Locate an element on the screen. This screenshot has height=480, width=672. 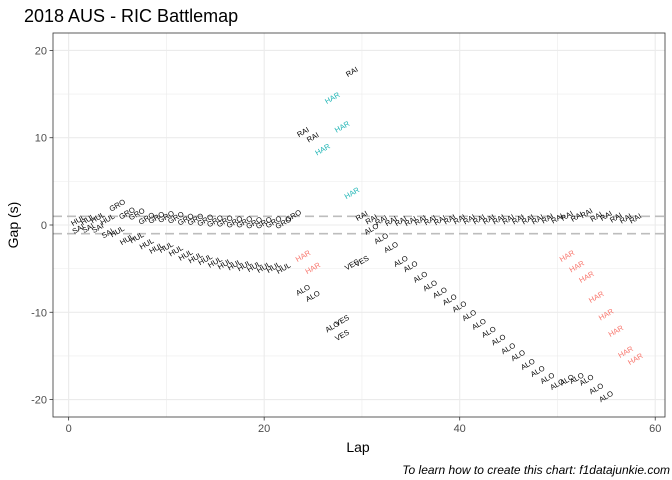
x-tick-label: 60 is located at coordinates (655, 429).